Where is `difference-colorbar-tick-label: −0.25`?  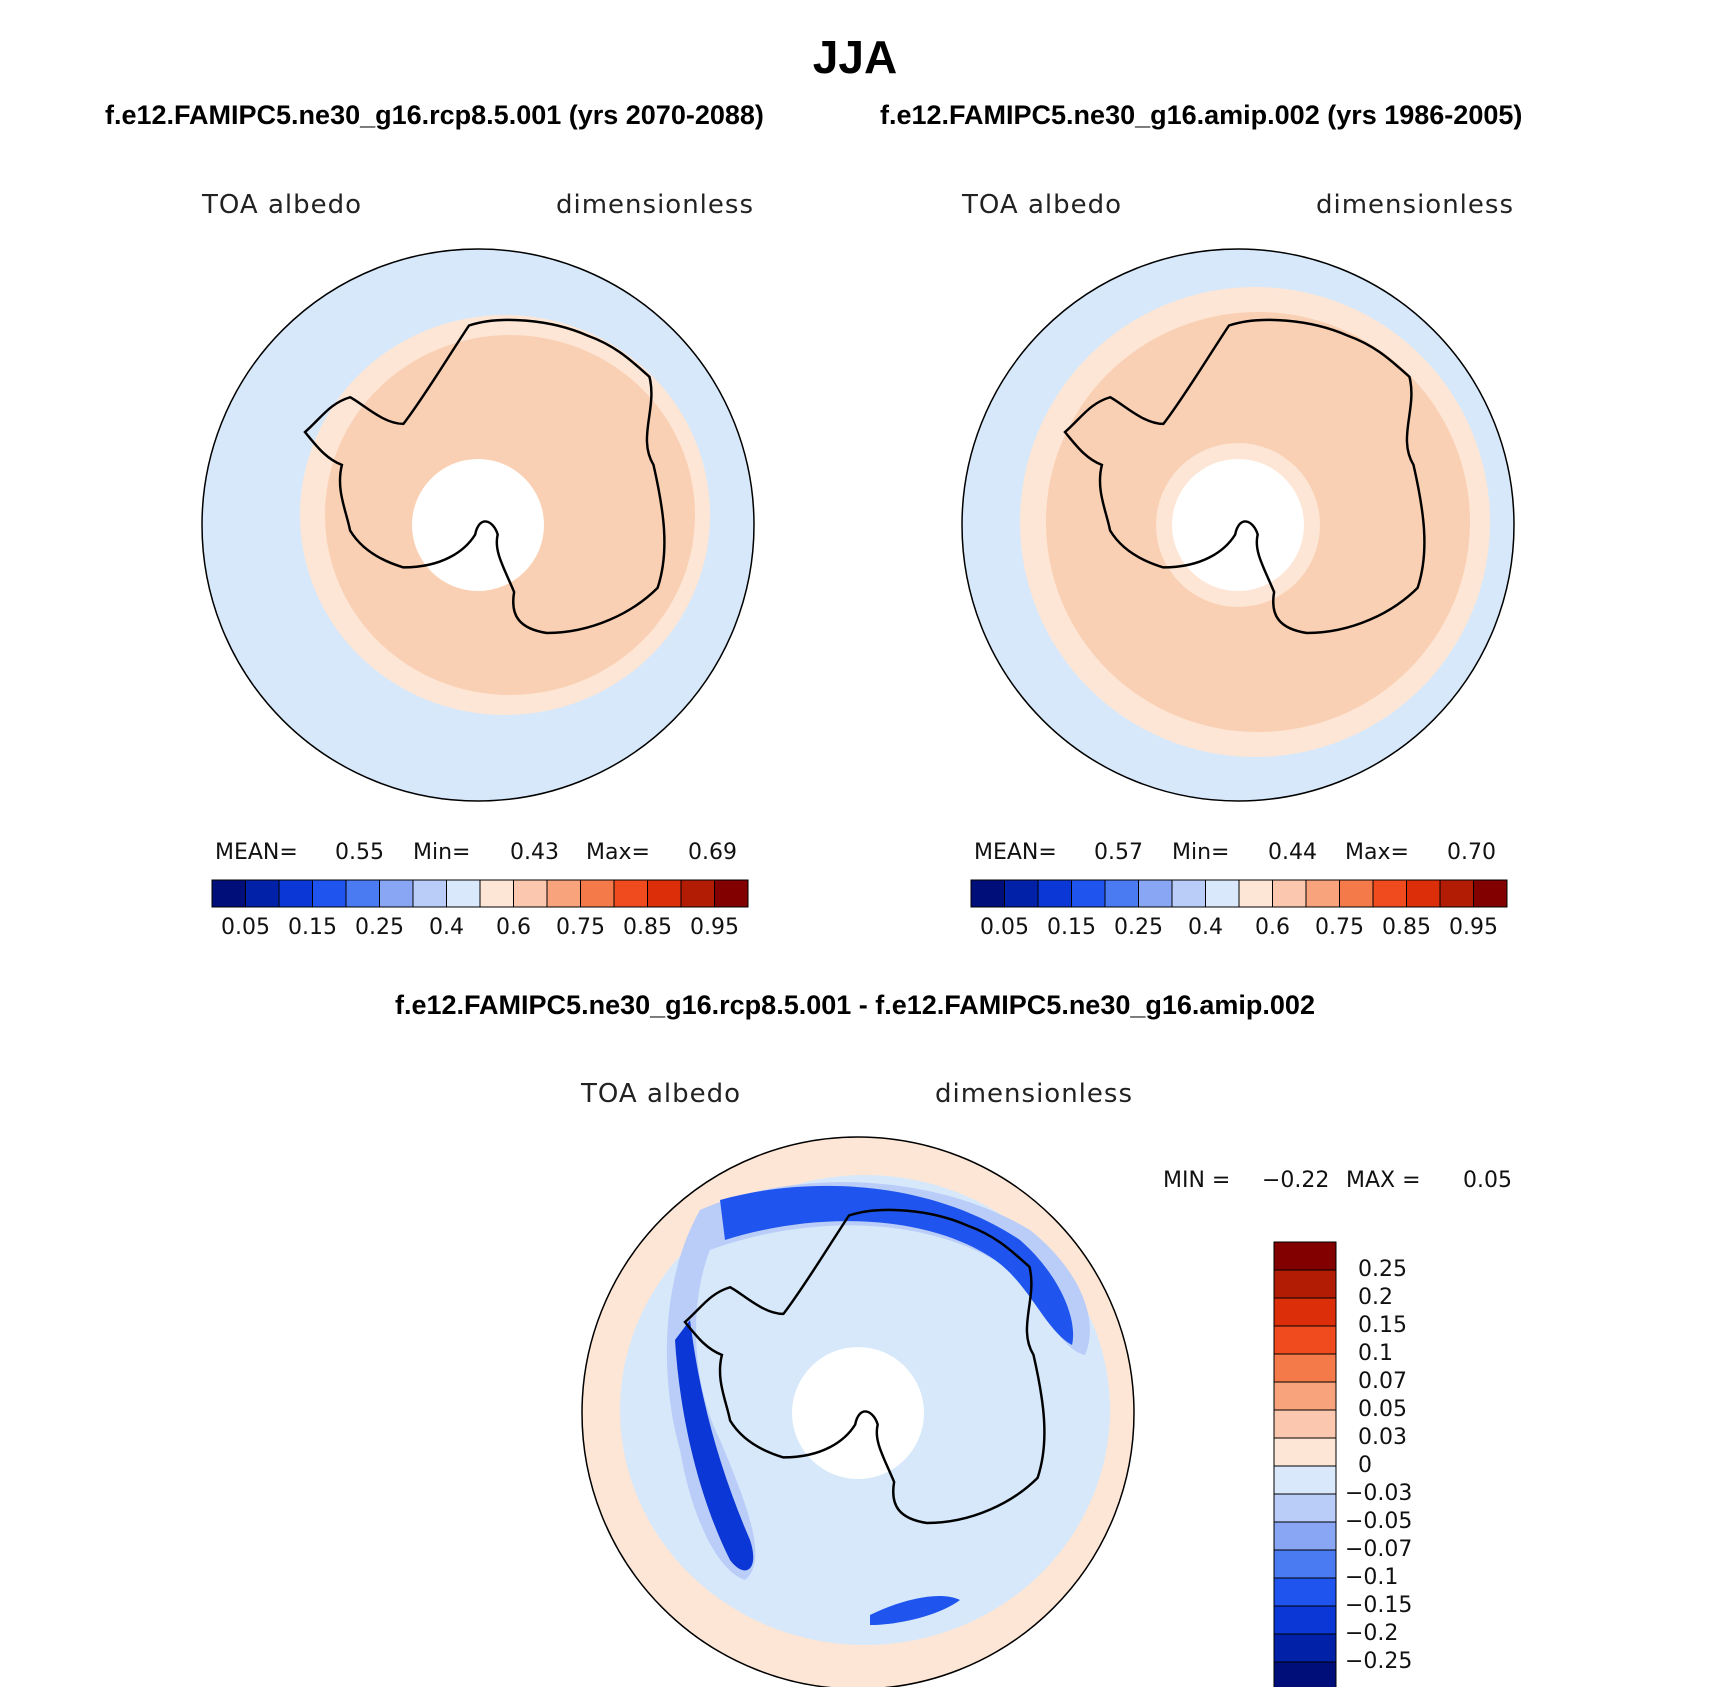 difference-colorbar-tick-label: −0.25 is located at coordinates (1379, 1661).